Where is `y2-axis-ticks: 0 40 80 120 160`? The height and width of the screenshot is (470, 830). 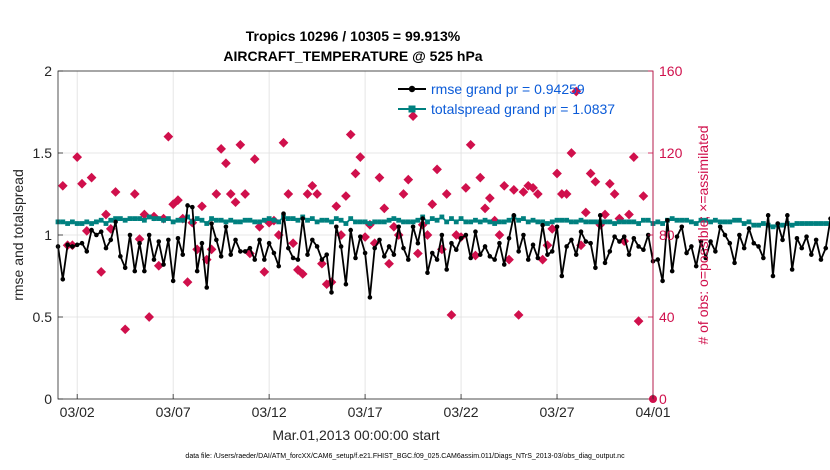 y2-axis-ticks: 0 40 80 120 160 is located at coordinates (665, 235).